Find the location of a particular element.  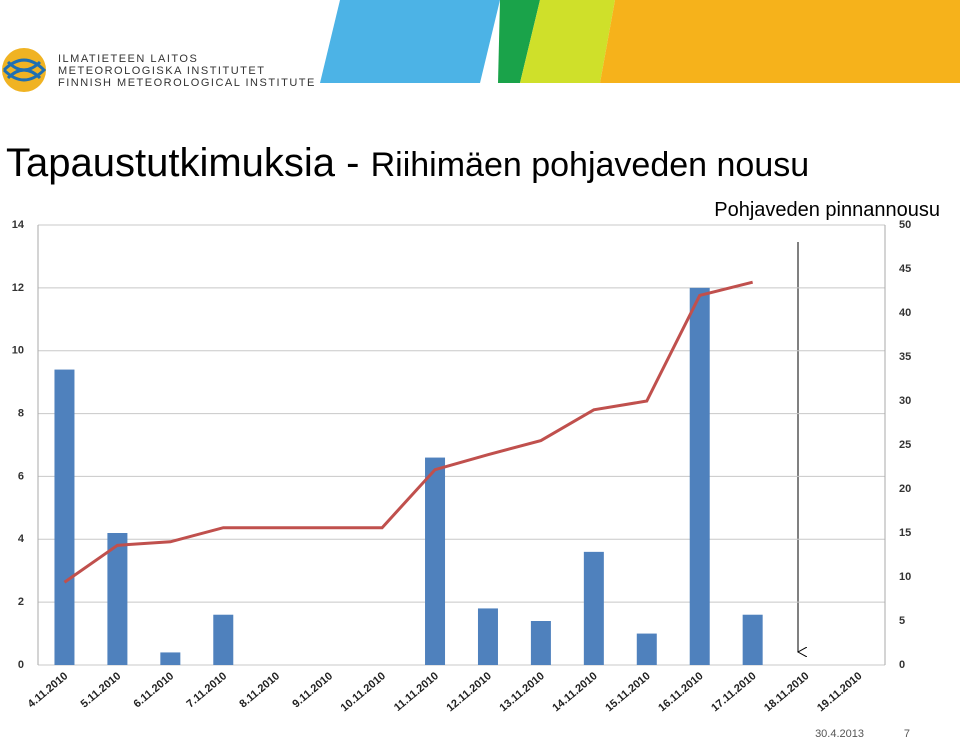

y2-tick-label: 15 is located at coordinates (905, 533).